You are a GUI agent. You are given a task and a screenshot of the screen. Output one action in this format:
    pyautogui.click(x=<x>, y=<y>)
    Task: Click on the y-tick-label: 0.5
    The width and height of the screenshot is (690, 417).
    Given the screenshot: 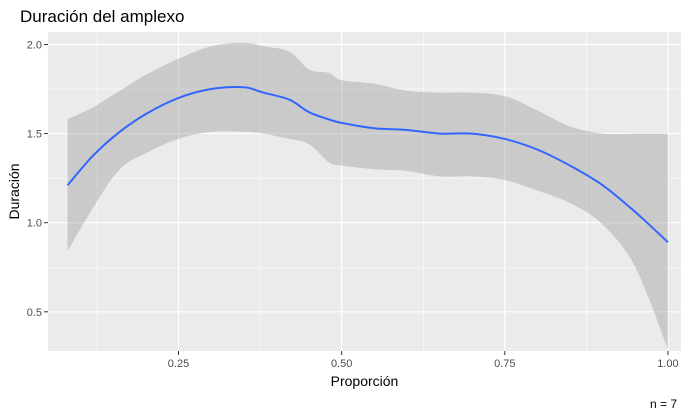 What is the action you would take?
    pyautogui.click(x=34, y=313)
    